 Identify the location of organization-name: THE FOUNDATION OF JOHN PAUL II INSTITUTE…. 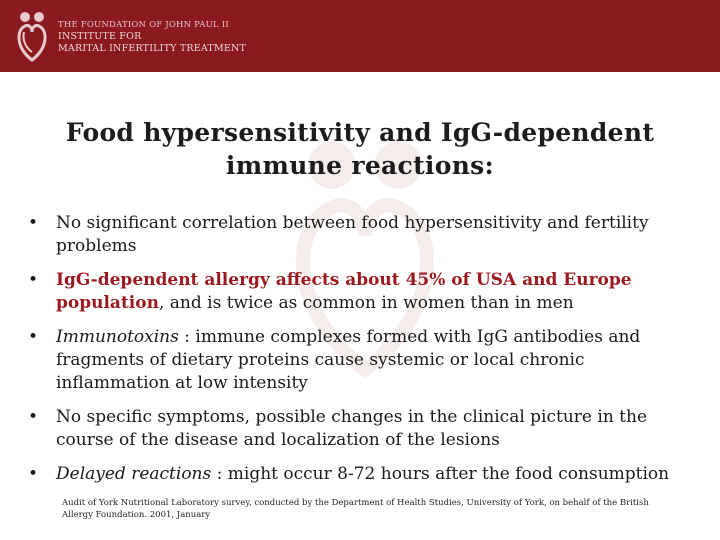
(152, 37).